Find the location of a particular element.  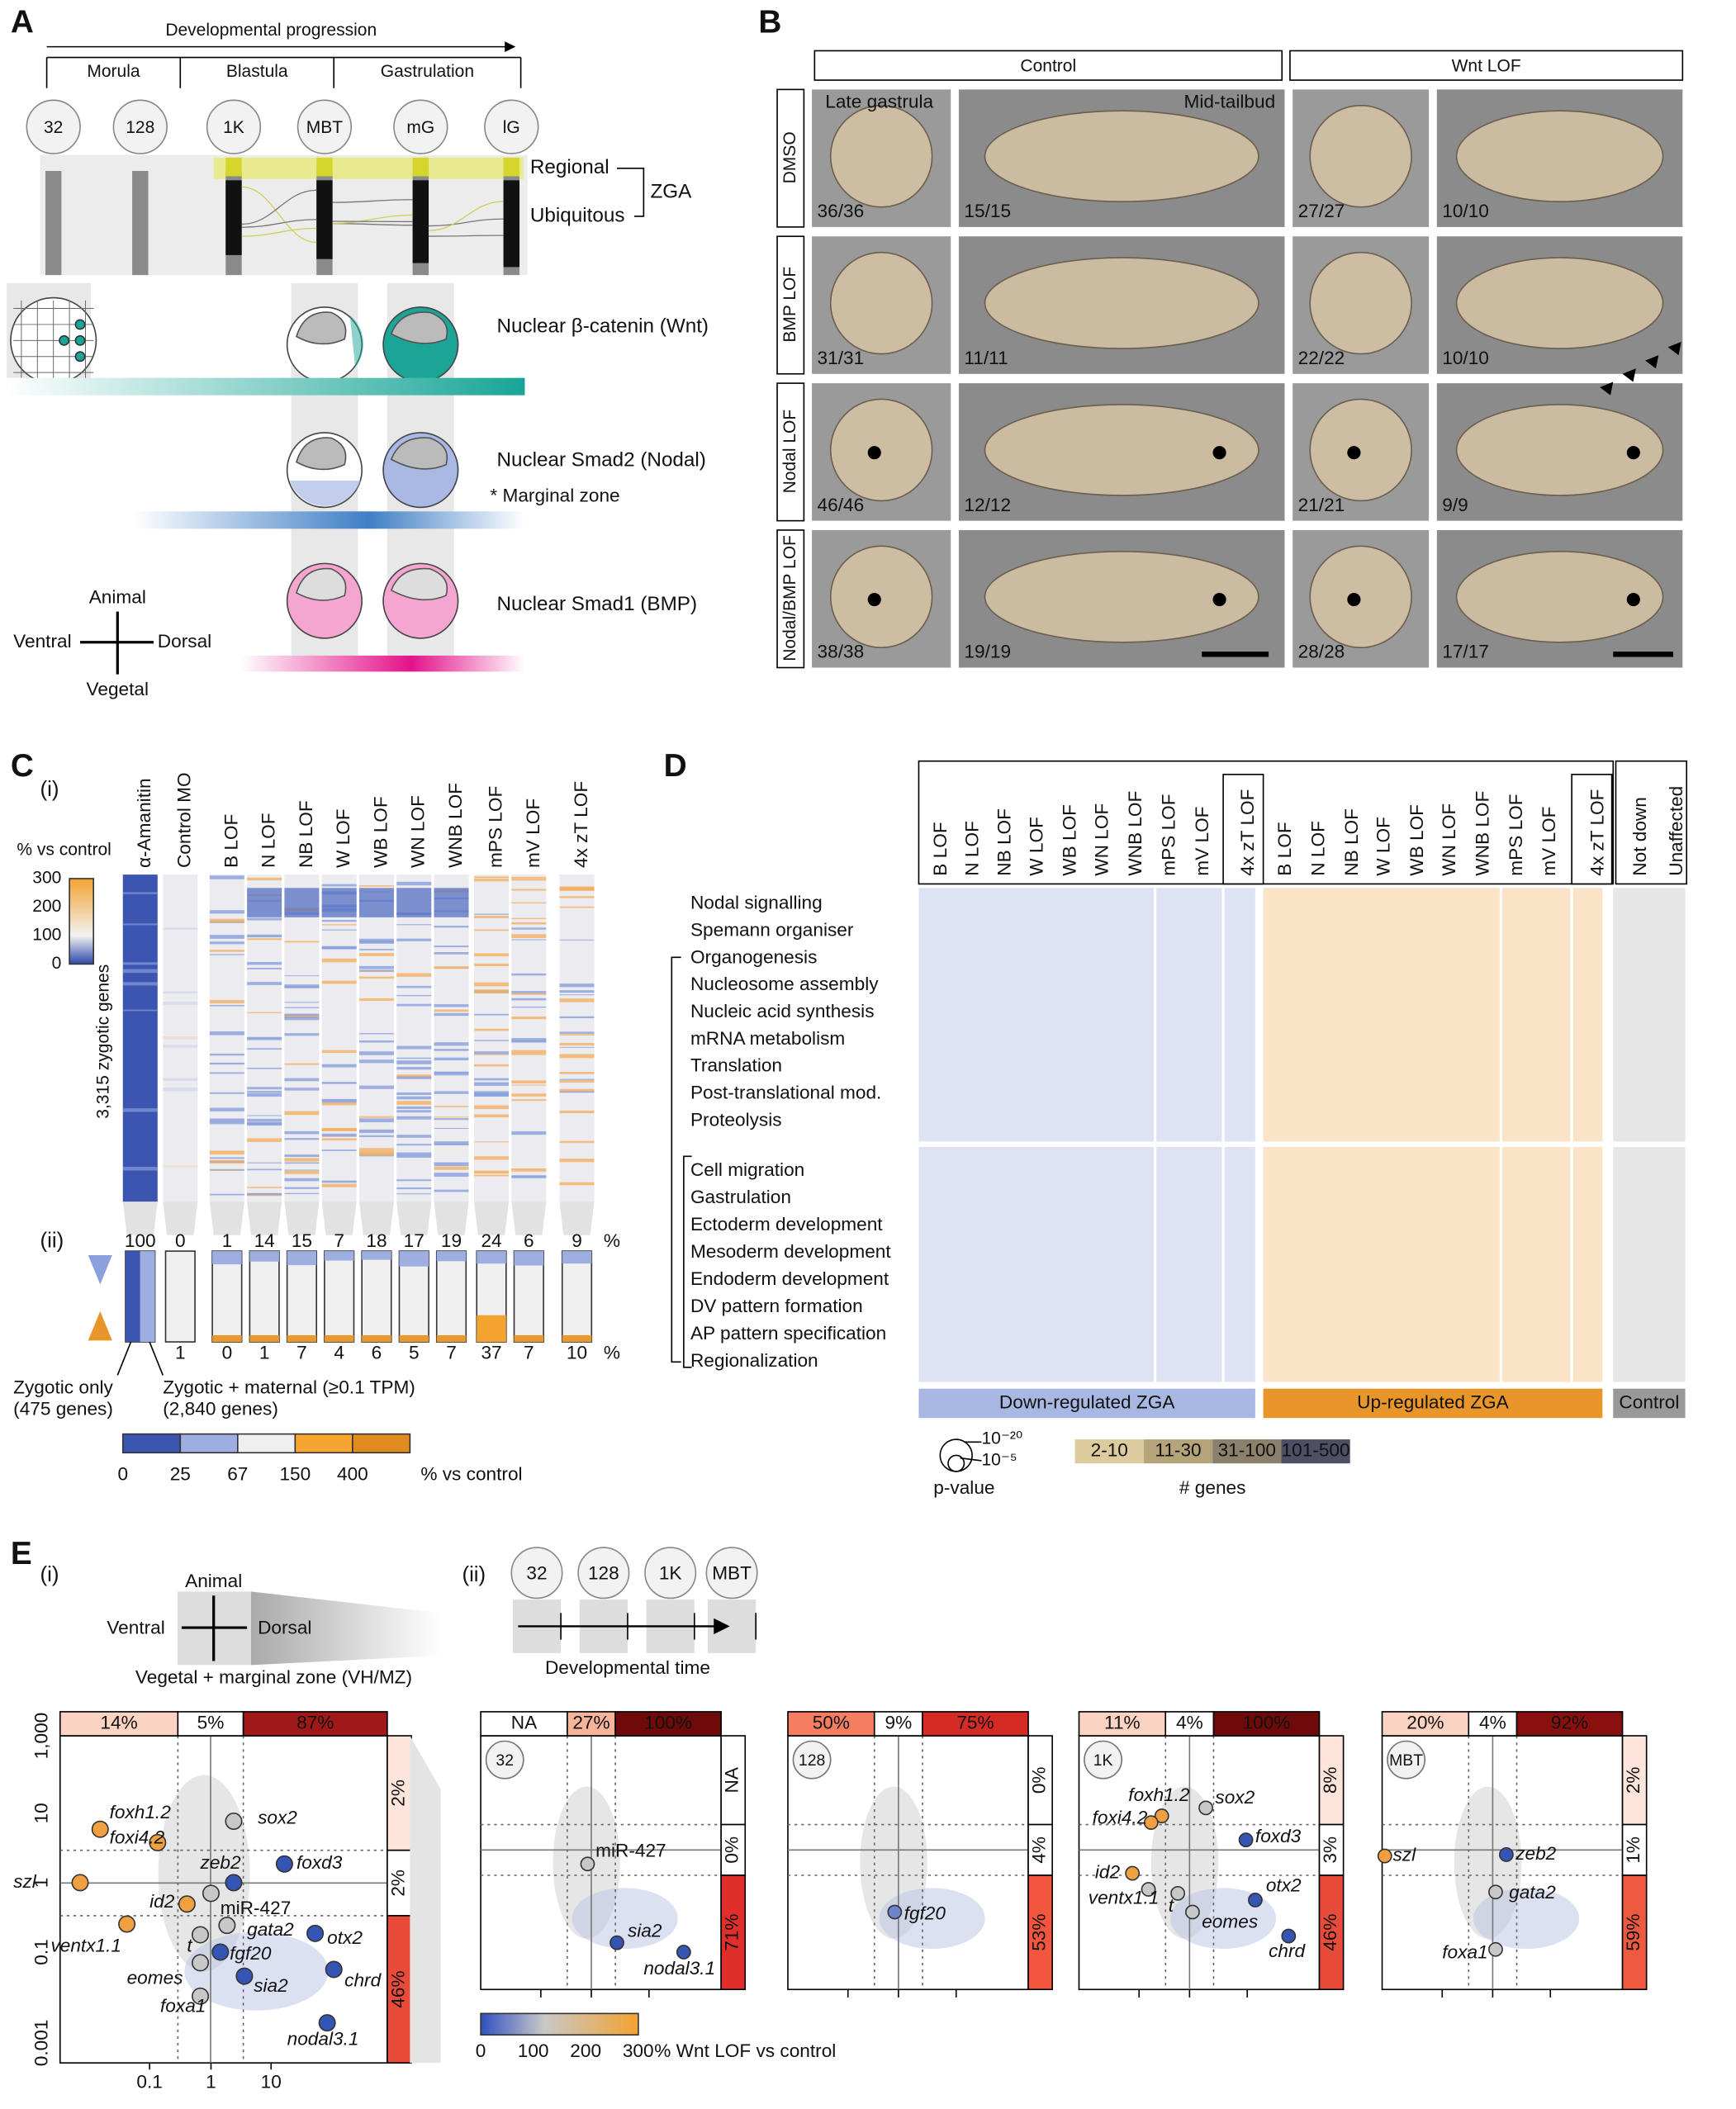

stage-embryo is located at coordinates (731, 1573).